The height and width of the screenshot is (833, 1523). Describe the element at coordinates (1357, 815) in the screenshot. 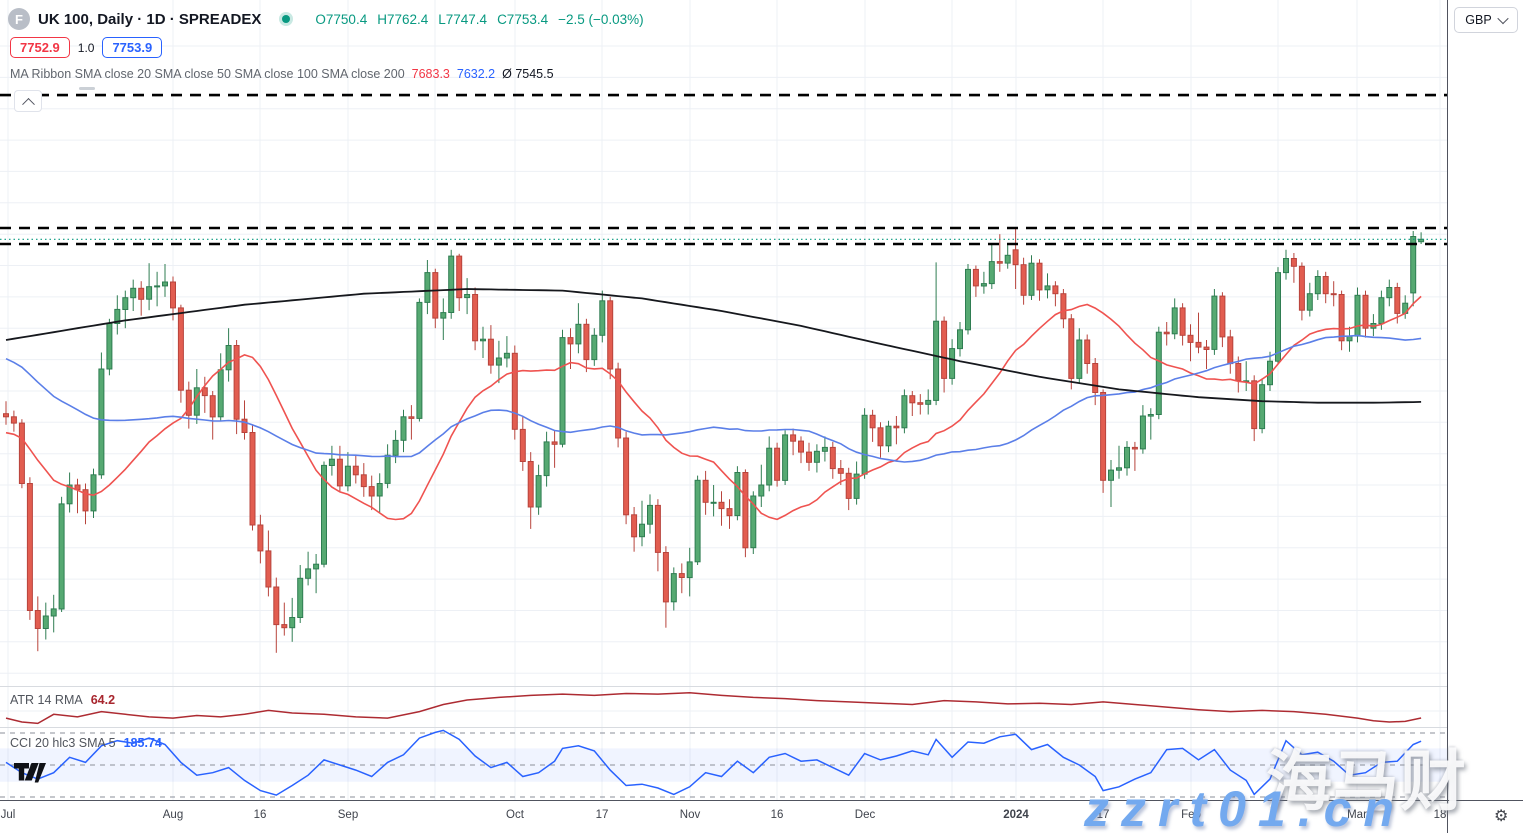

I see `time-axis-label: Mar` at that location.